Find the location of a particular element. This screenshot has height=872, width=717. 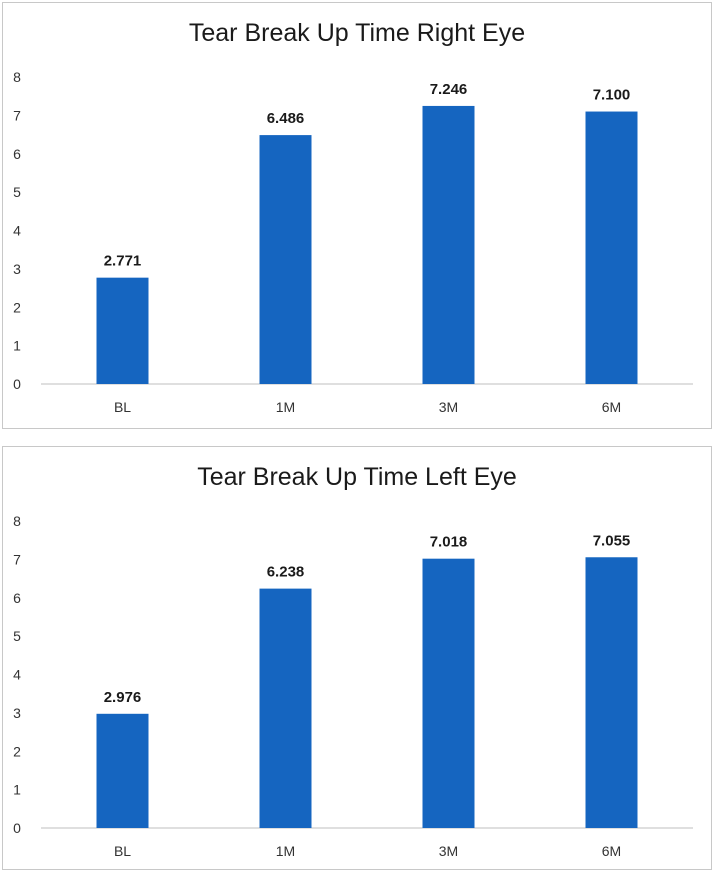

chart-title: Tear Break Up Time Left Eye is located at coordinates (357, 477).